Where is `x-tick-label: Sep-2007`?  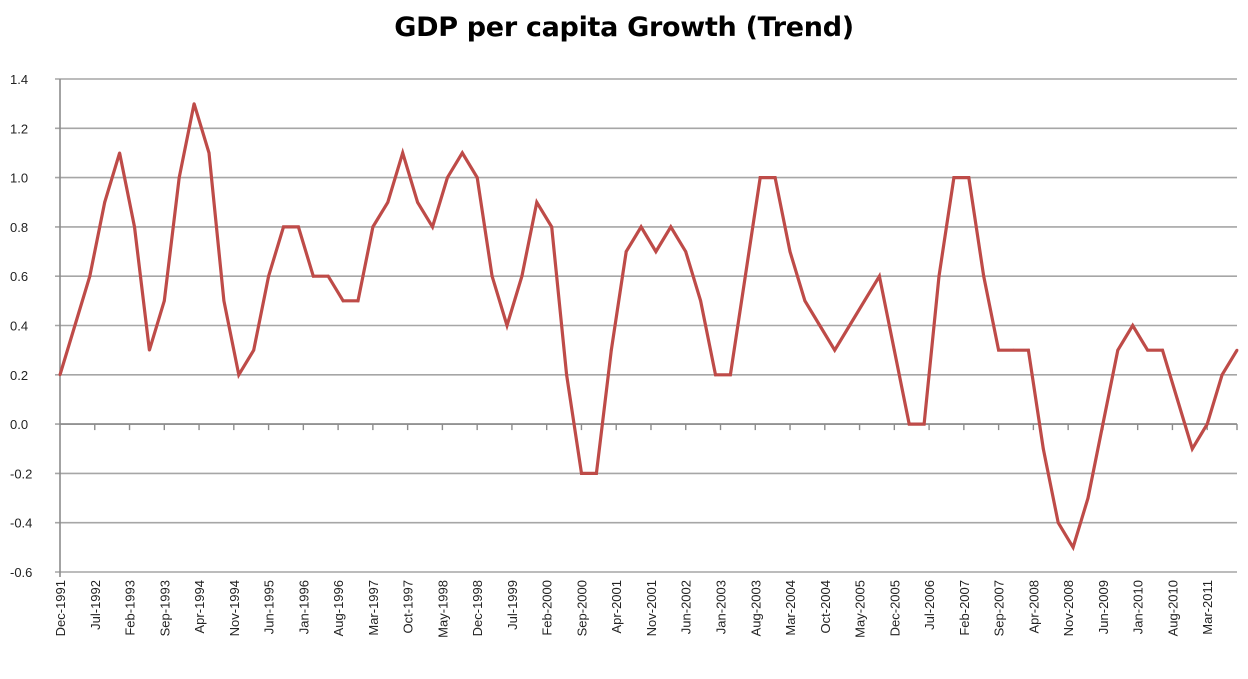 x-tick-label: Sep-2007 is located at coordinates (999, 608).